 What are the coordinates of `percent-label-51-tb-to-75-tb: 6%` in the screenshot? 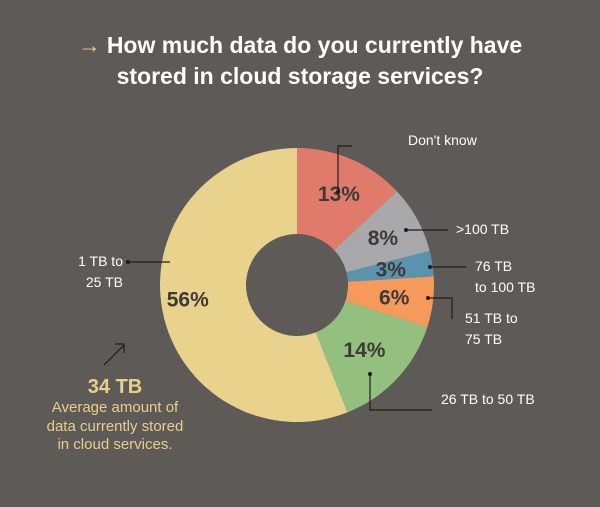 It's located at (394, 297).